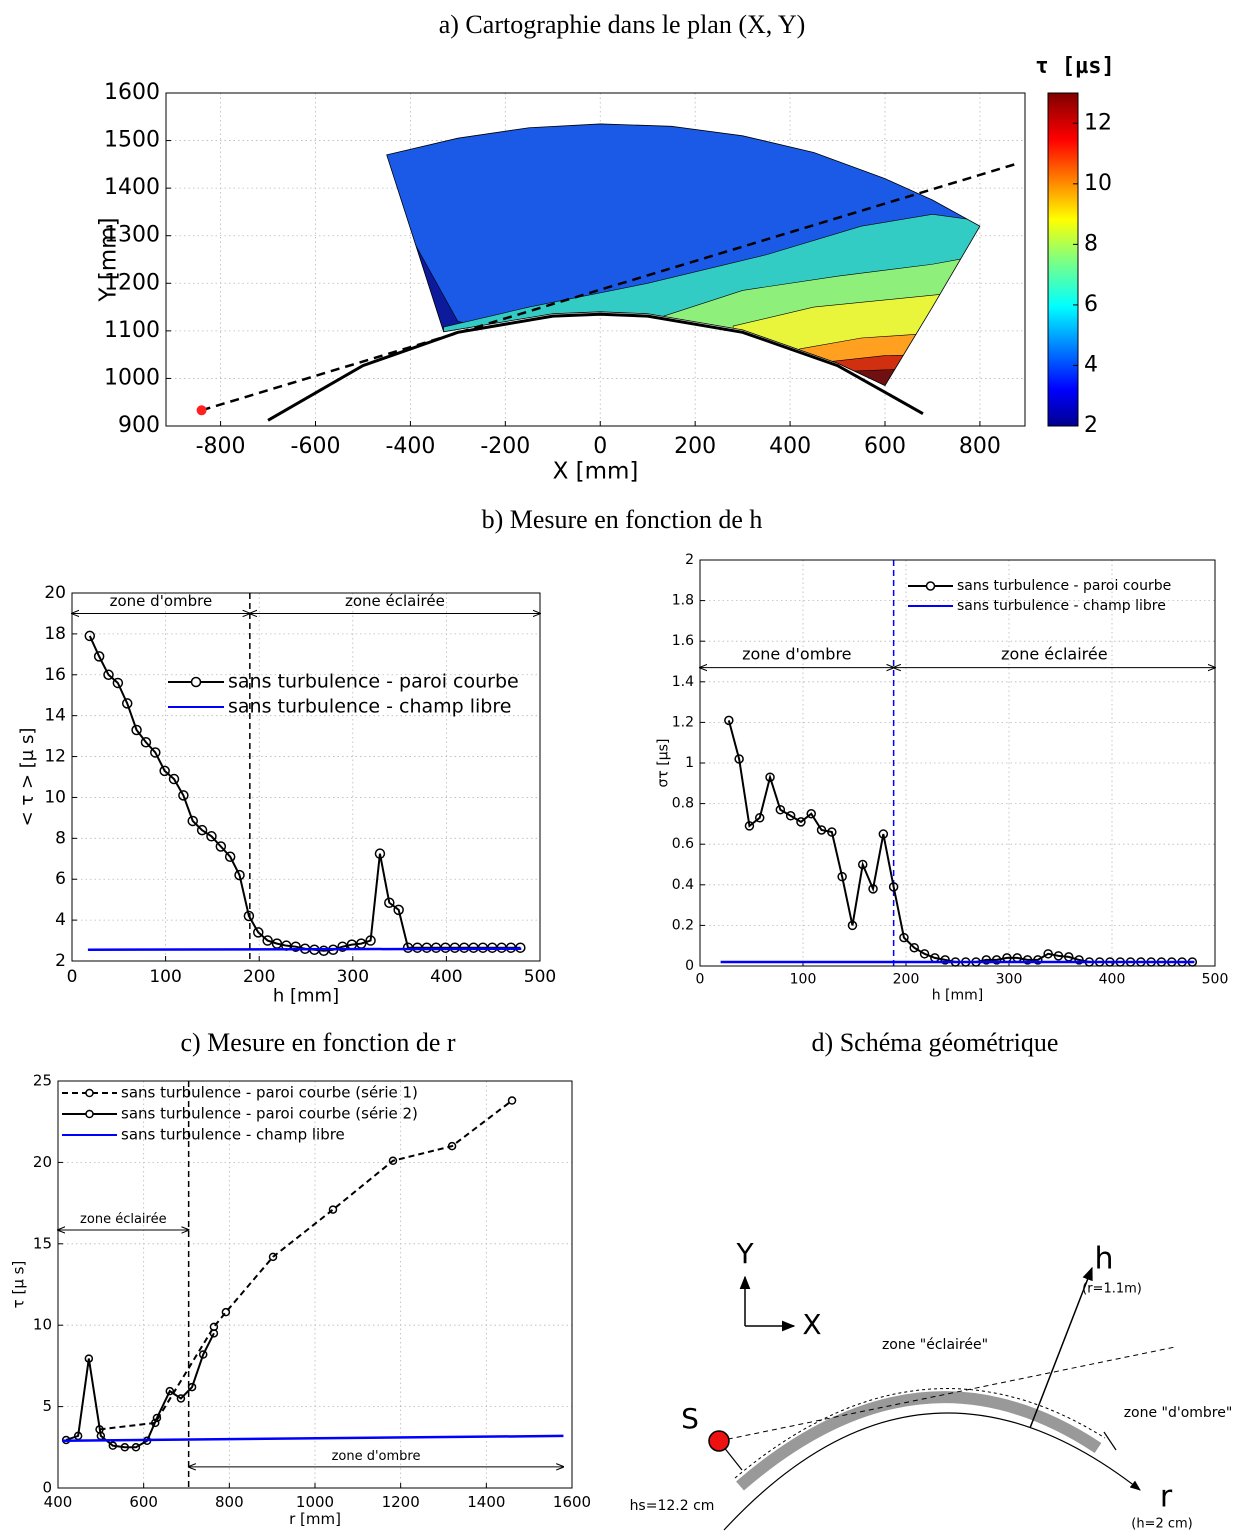  What do you see at coordinates (622, 24) in the screenshot?
I see `panel-a-title: a) Cartographie dans le plan (X, Y)` at bounding box center [622, 24].